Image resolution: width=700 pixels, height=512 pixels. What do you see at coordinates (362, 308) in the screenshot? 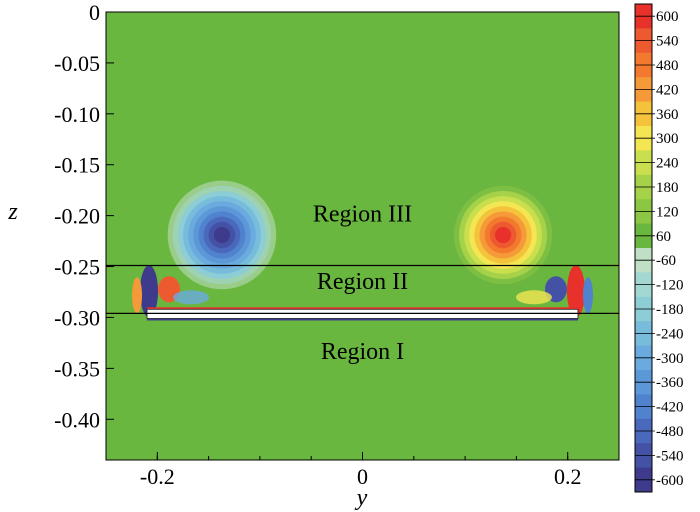
I see `plate-upper-shear` at bounding box center [362, 308].